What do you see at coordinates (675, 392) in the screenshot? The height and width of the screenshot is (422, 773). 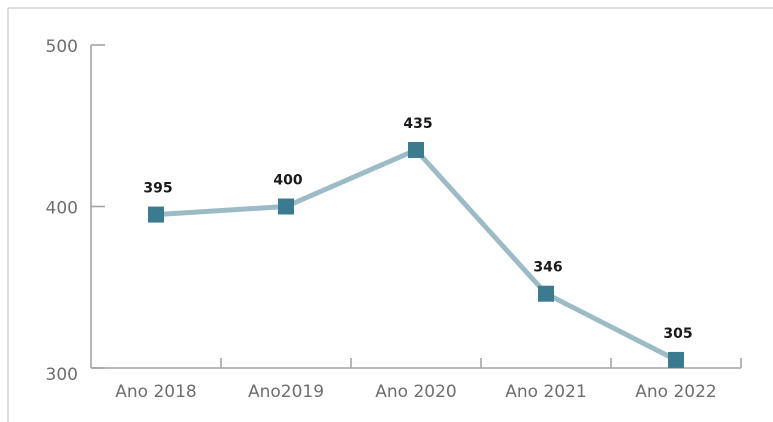 I see `x-tick-label: Ano 2022` at bounding box center [675, 392].